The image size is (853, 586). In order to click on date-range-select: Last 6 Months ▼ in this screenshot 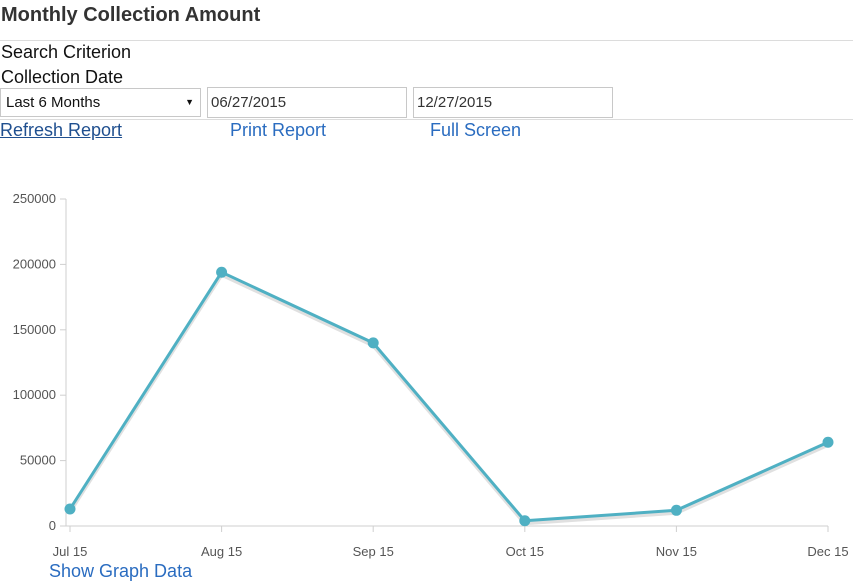, I will do `click(100, 102)`.